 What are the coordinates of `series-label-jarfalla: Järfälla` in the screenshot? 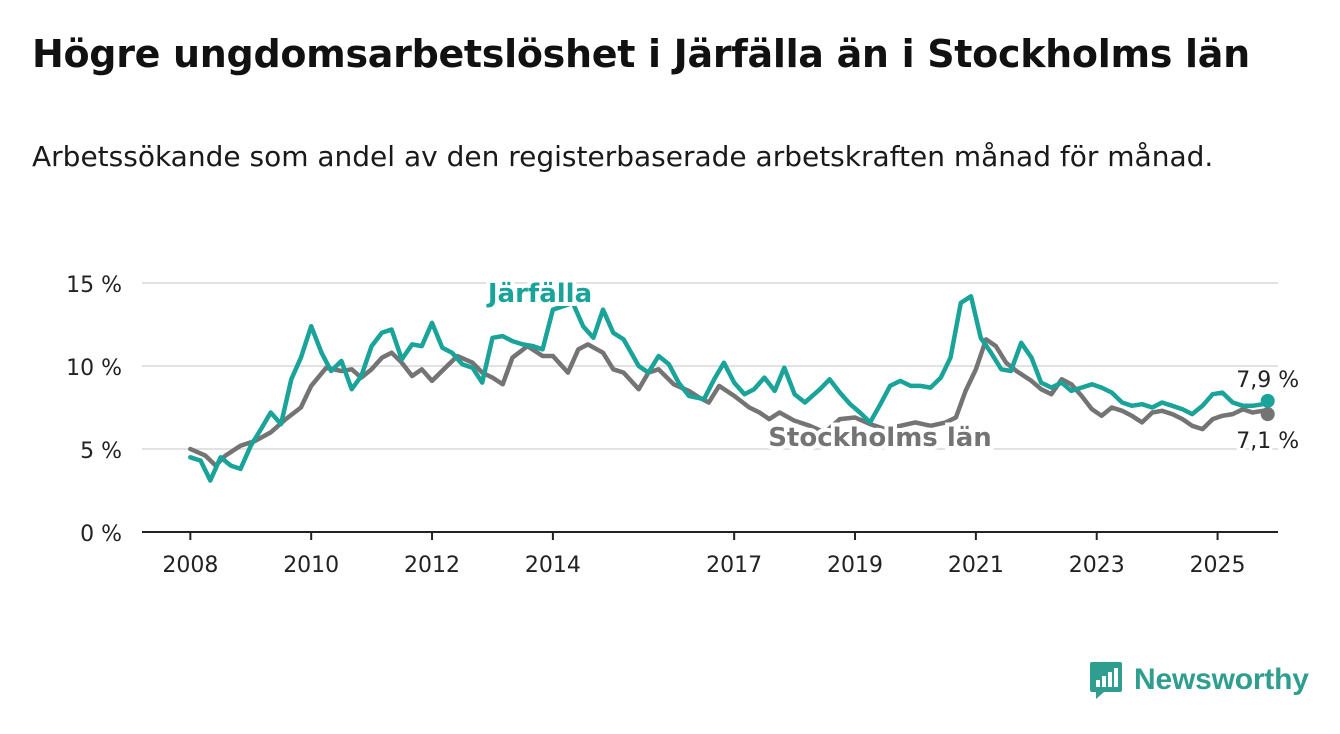 It's located at (539, 294).